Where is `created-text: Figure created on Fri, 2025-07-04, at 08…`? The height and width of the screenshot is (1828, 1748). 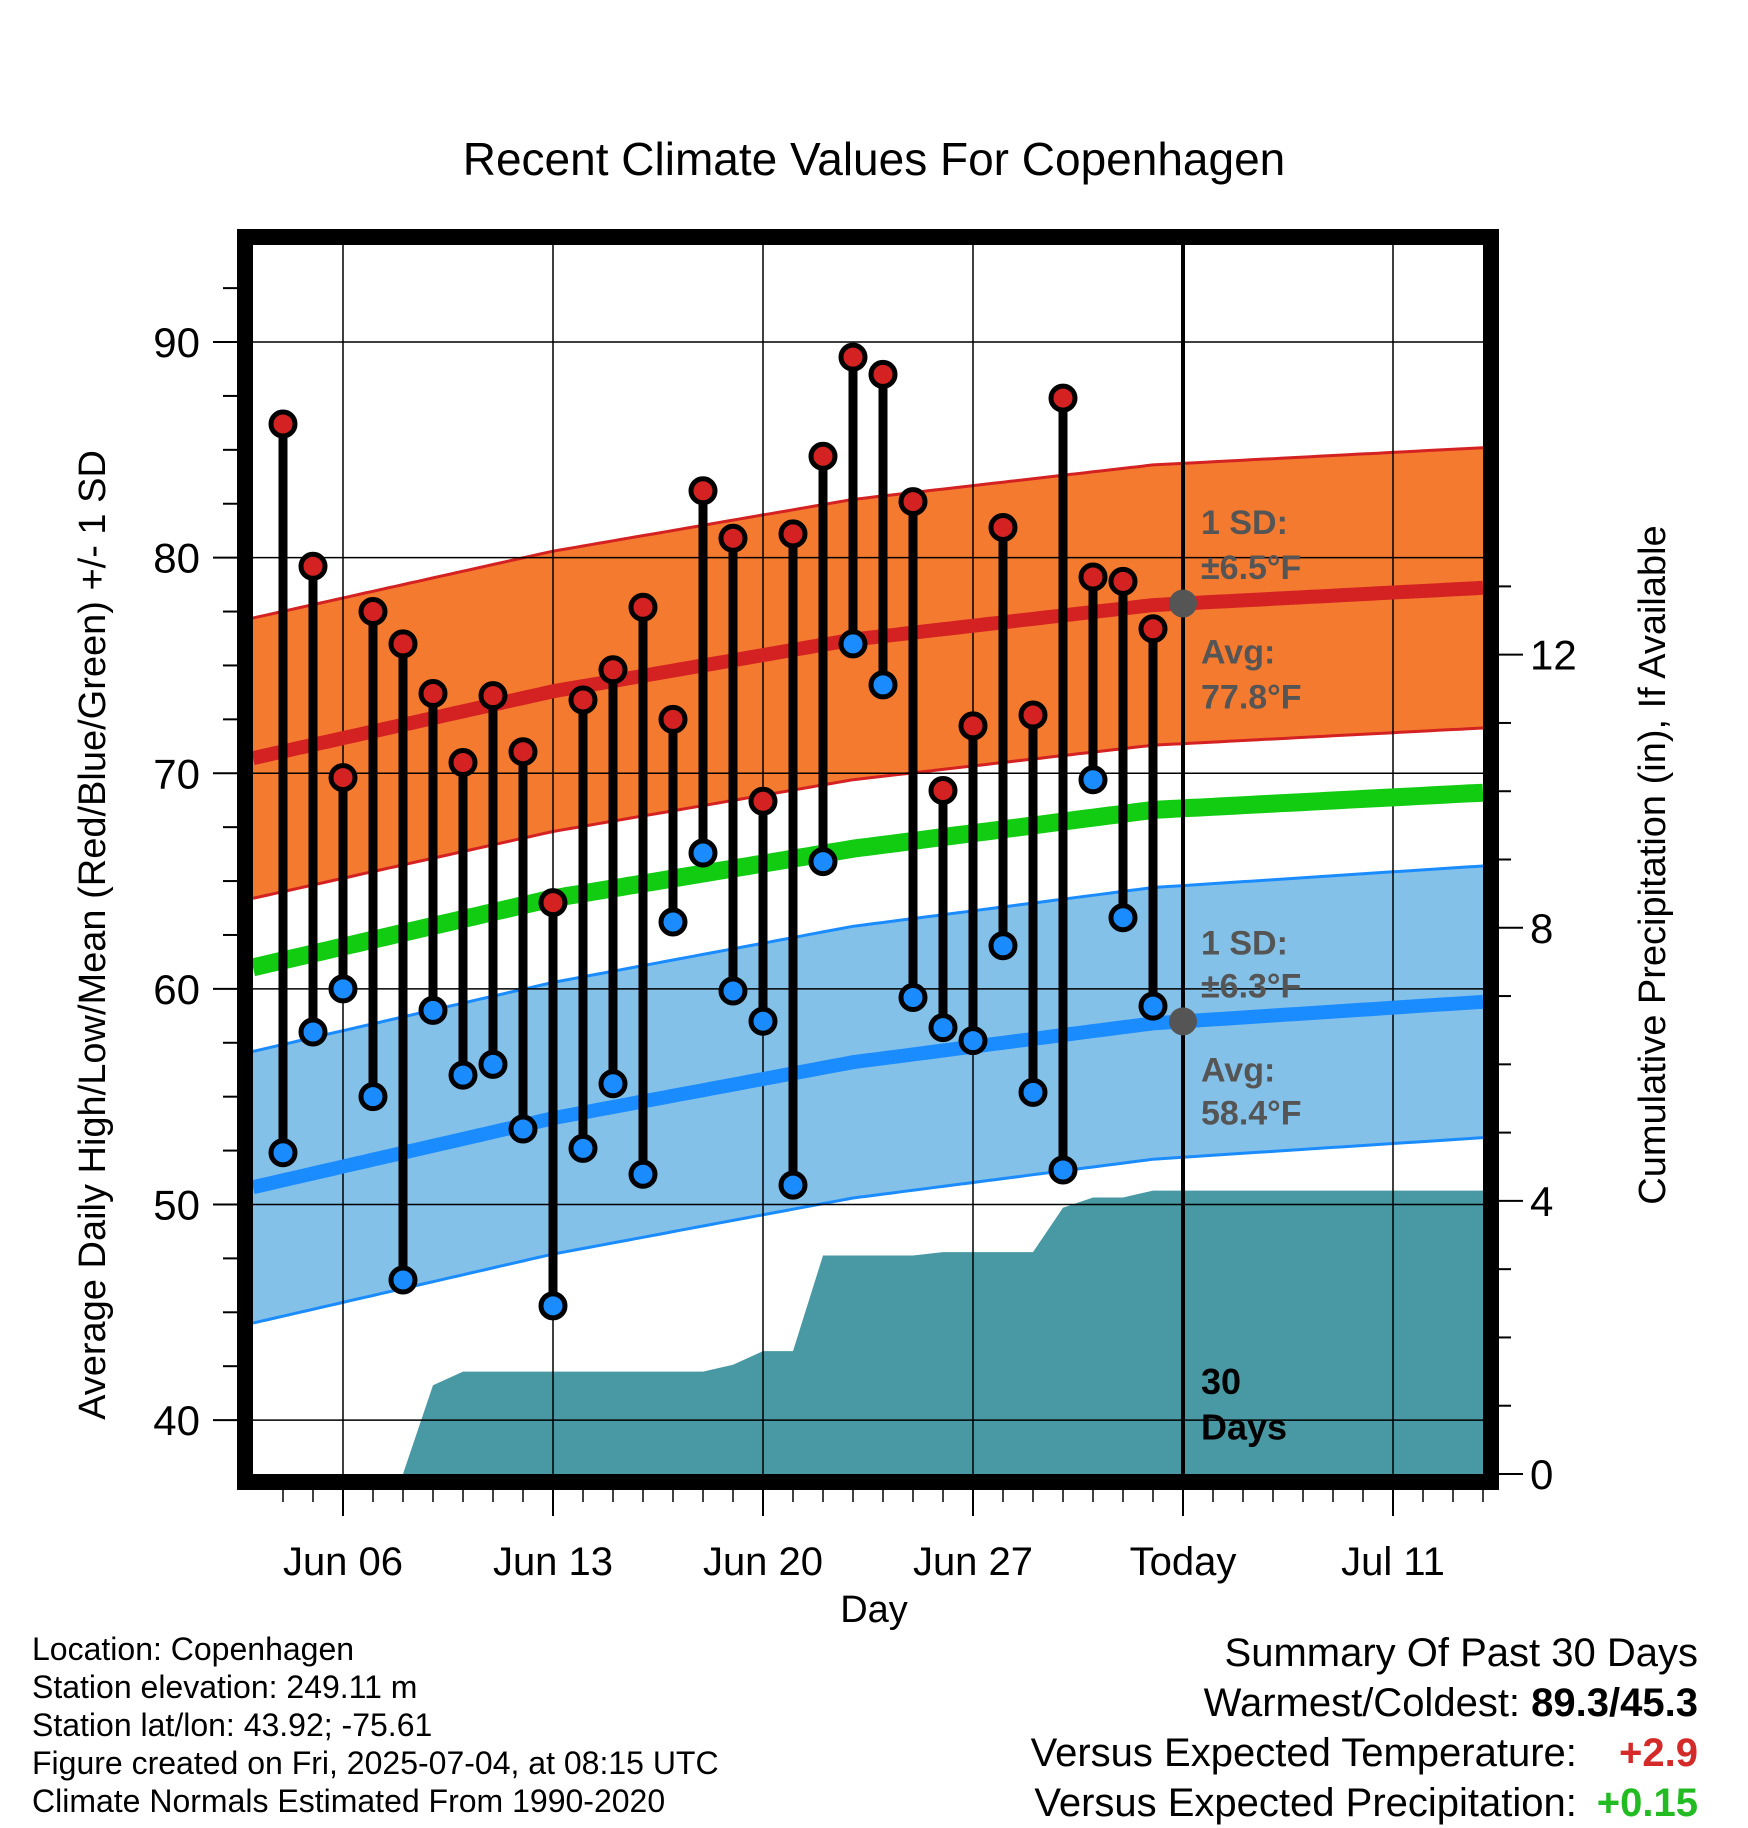
created-text: Figure created on Fri, 2025-07-04, at 08… is located at coordinates (375, 1763).